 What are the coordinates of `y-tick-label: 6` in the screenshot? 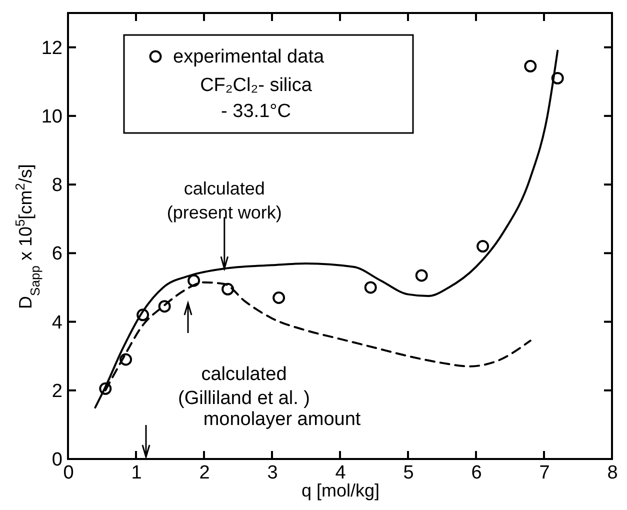 It's located at (57, 254).